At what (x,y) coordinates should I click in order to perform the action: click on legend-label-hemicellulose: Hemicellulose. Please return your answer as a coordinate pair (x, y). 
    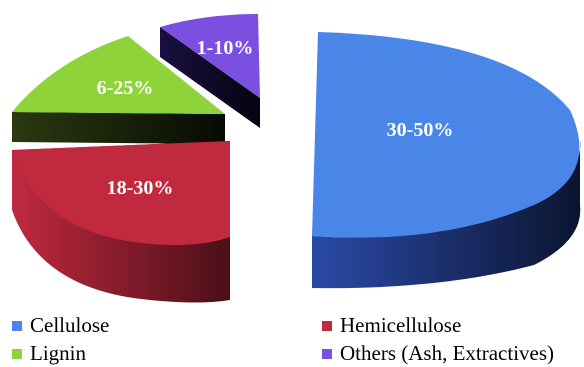
    Looking at the image, I should click on (401, 325).